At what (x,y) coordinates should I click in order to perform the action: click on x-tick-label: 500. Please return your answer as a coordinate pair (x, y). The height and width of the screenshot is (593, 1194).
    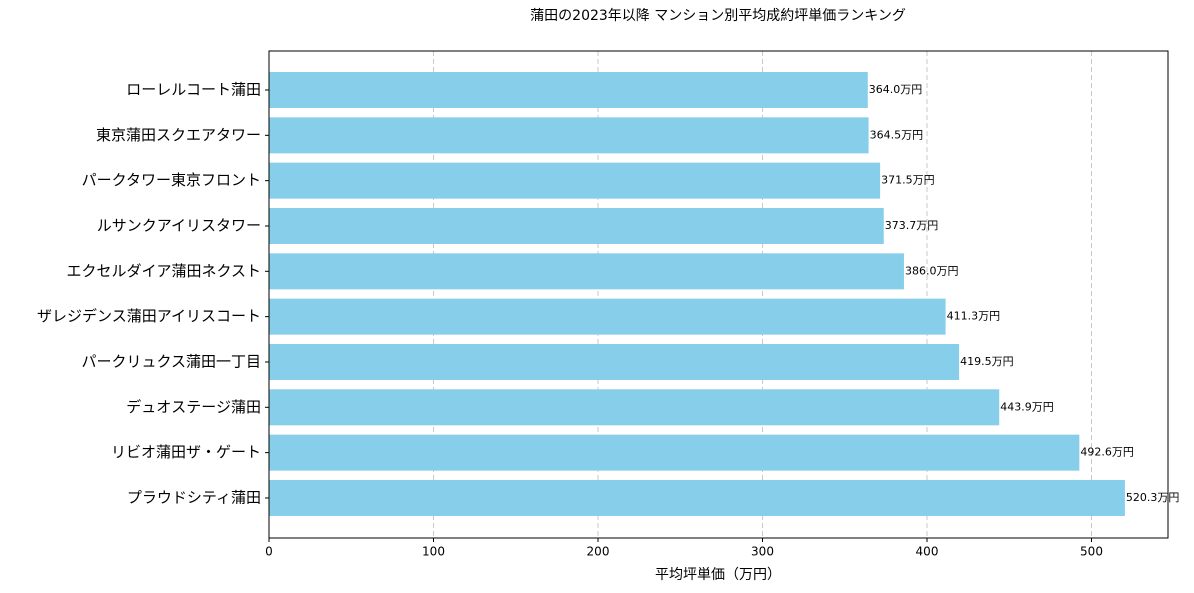
    Looking at the image, I should click on (1091, 552).